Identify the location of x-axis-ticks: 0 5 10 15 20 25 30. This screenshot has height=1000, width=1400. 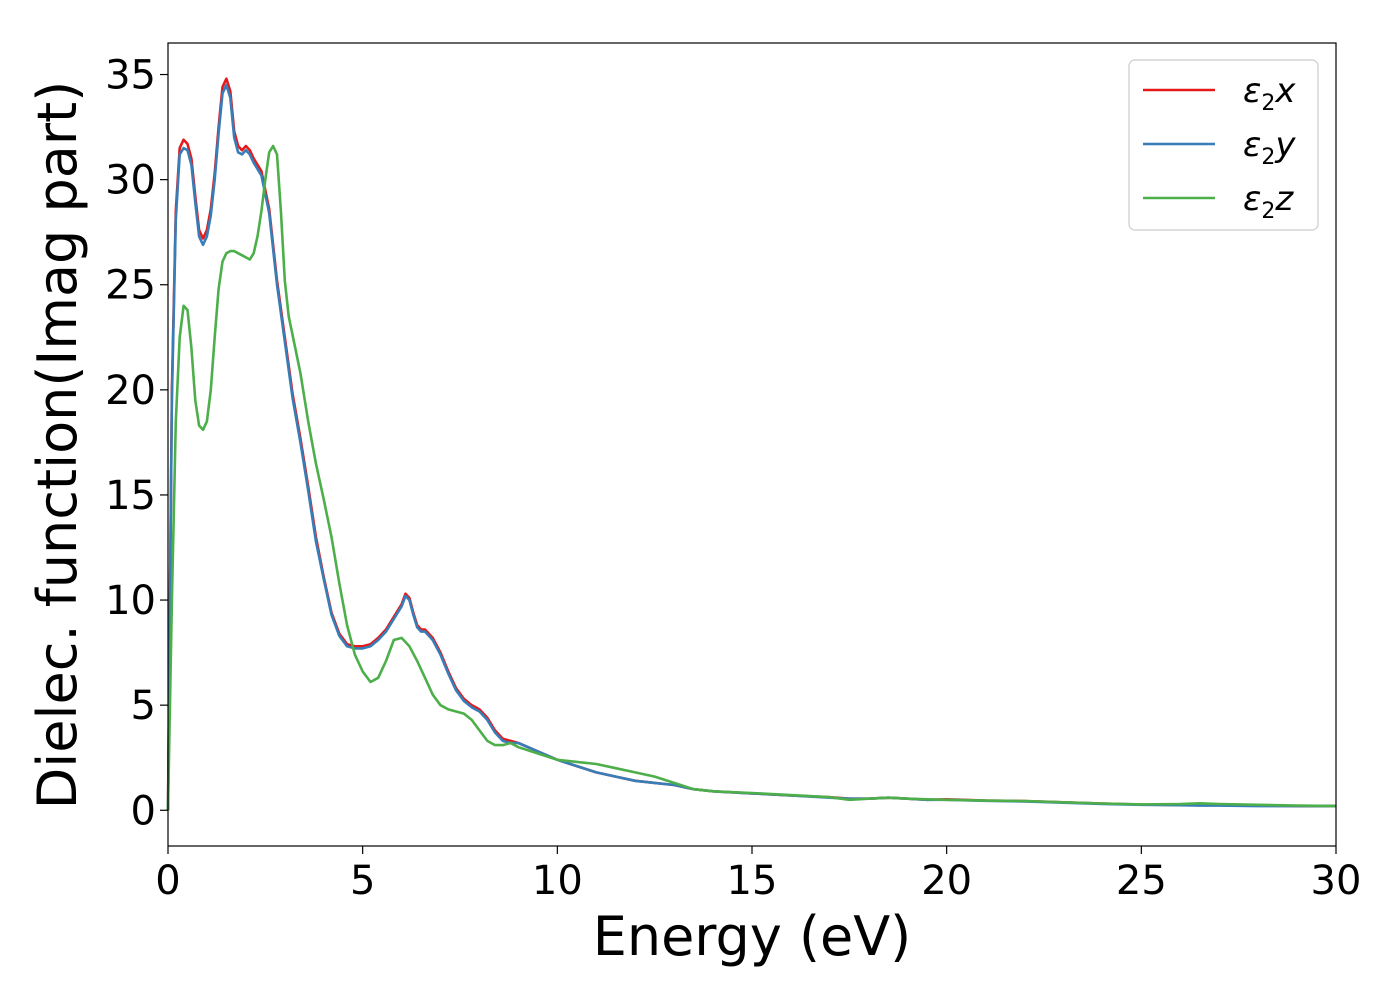
(758, 875).